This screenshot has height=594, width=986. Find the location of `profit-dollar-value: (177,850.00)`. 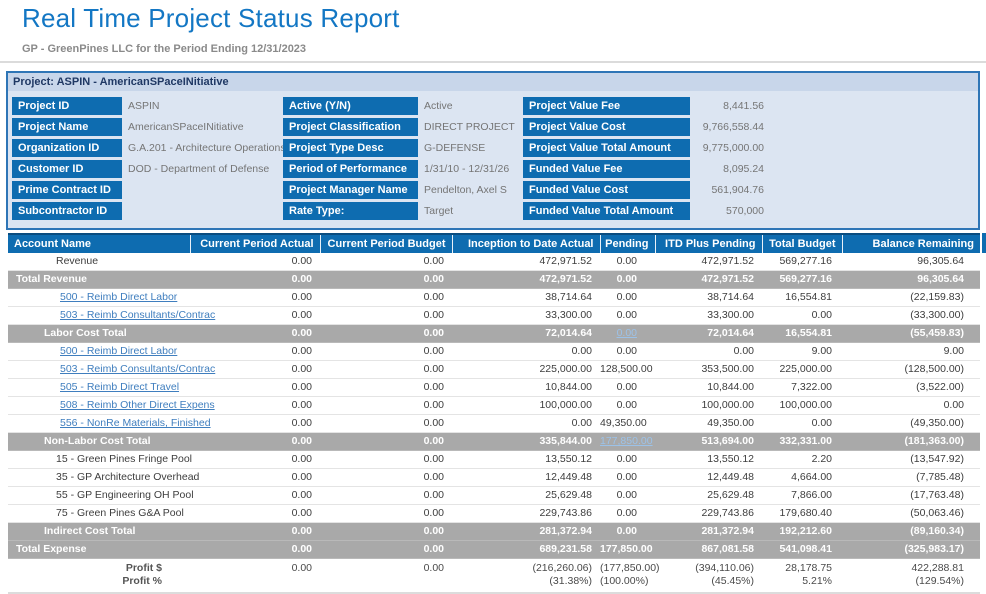

profit-dollar-value: (177,850.00) is located at coordinates (630, 568).